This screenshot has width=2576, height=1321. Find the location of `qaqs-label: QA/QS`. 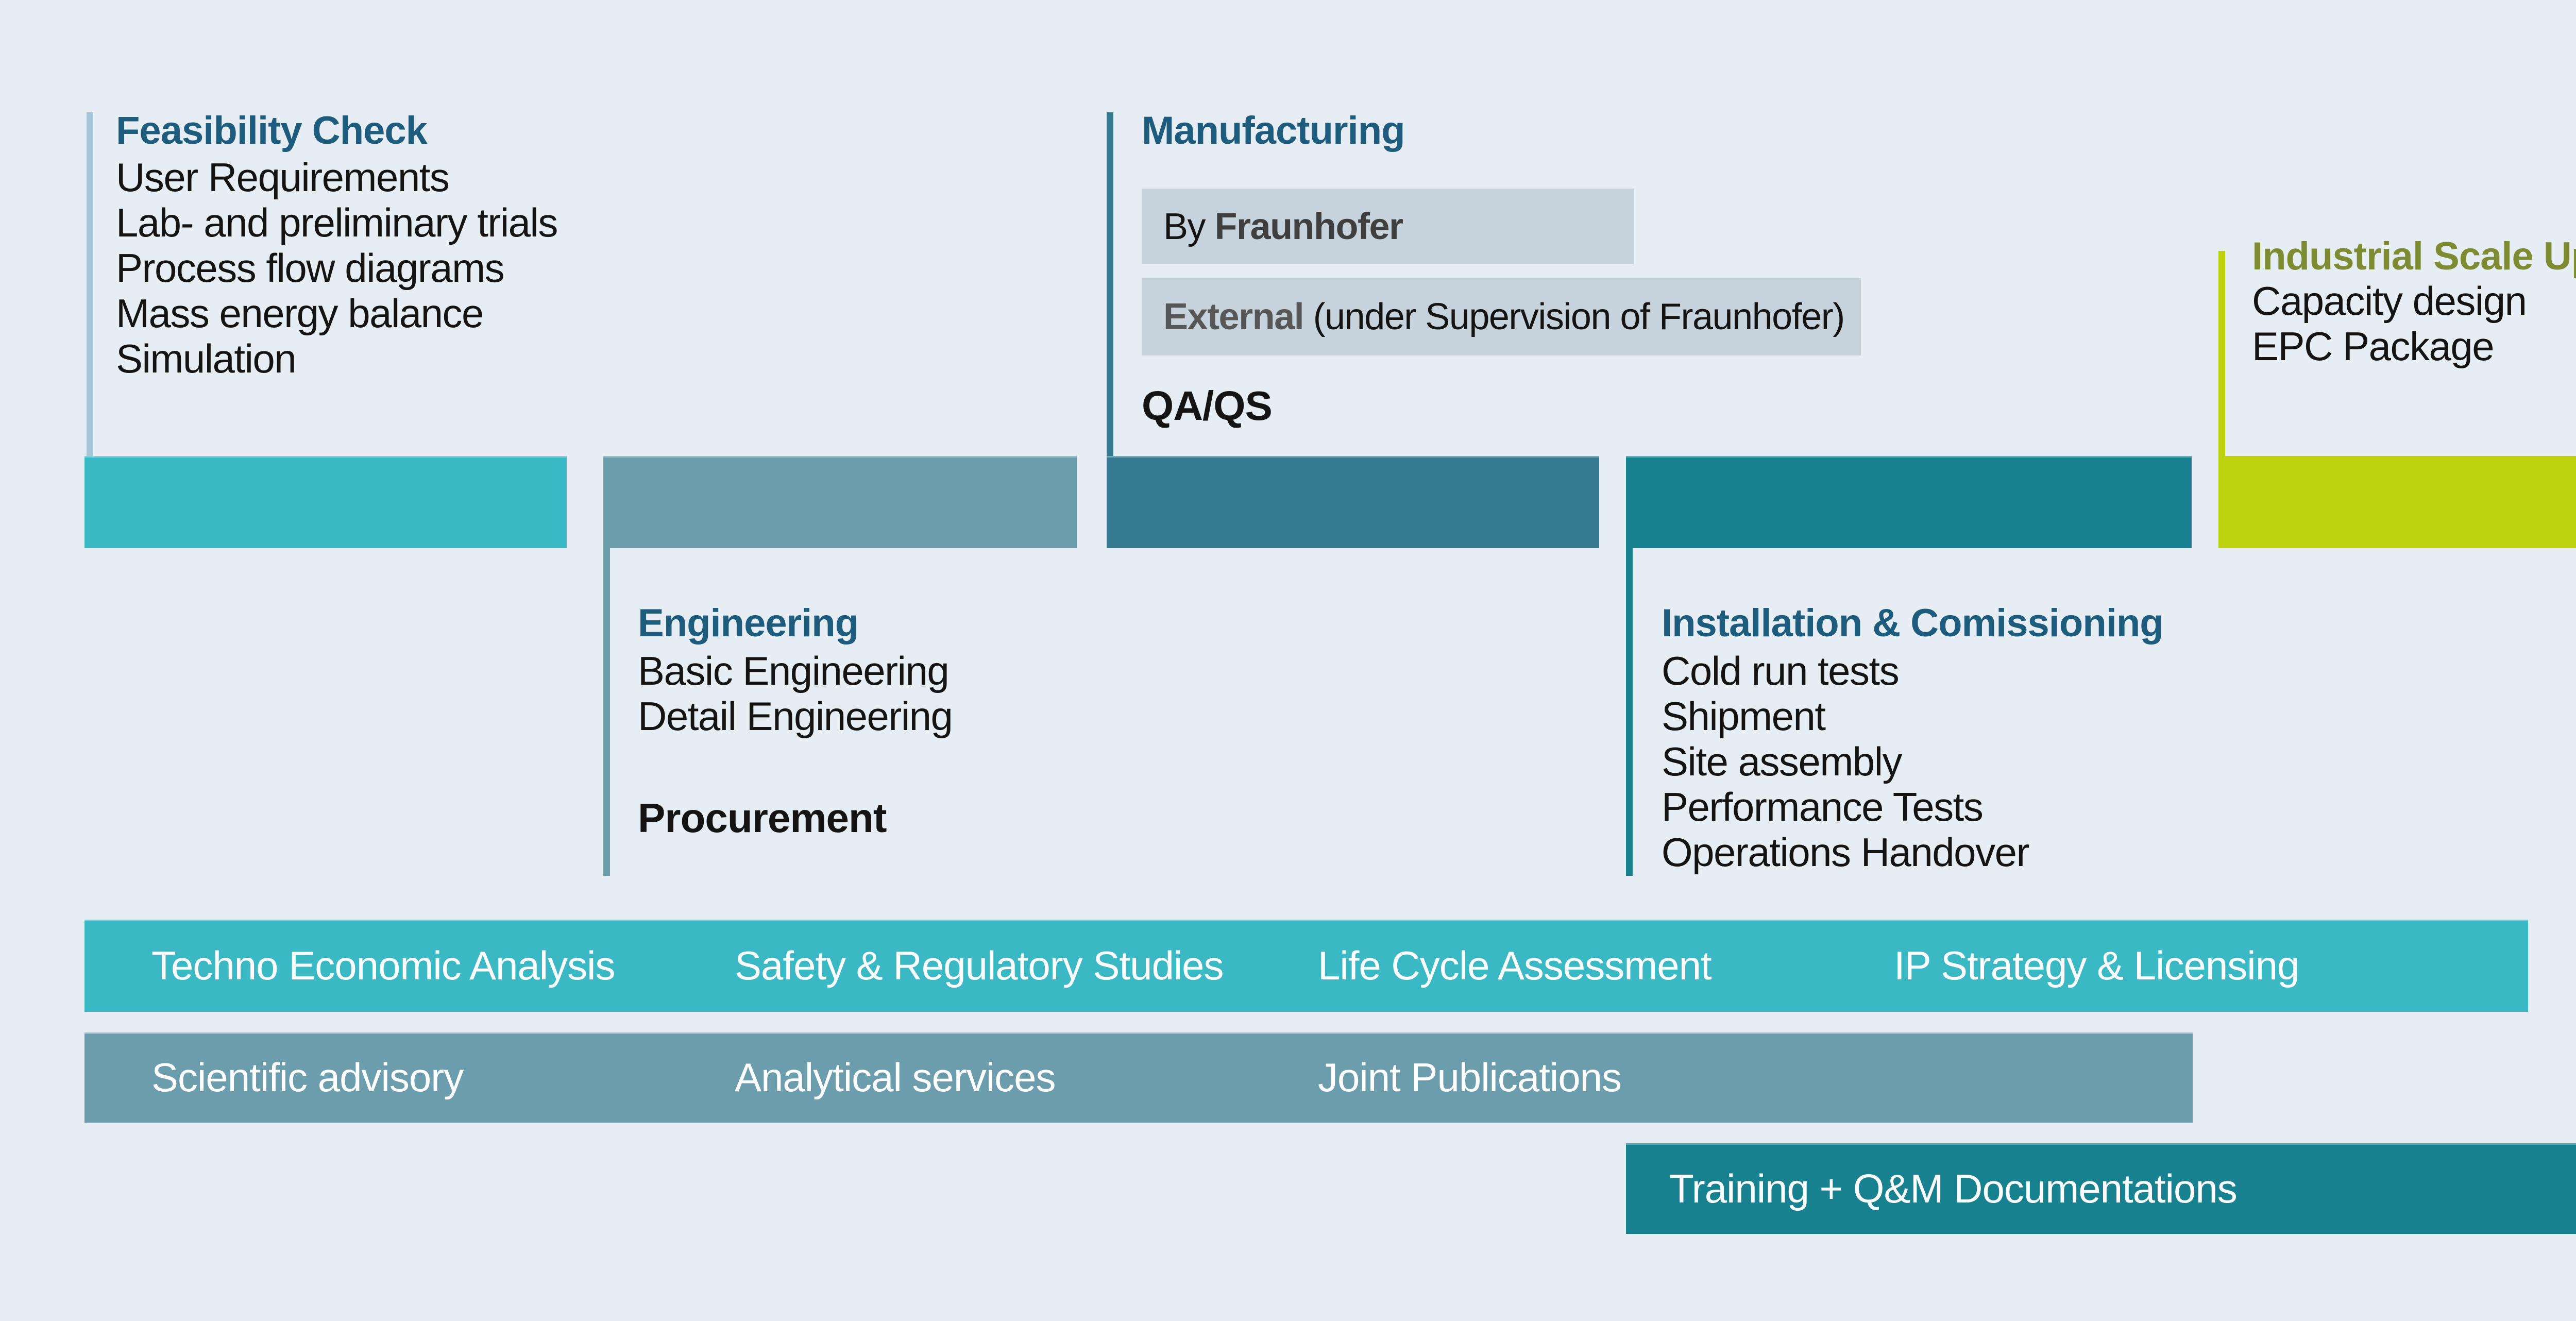

qaqs-label: QA/QS is located at coordinates (1207, 406).